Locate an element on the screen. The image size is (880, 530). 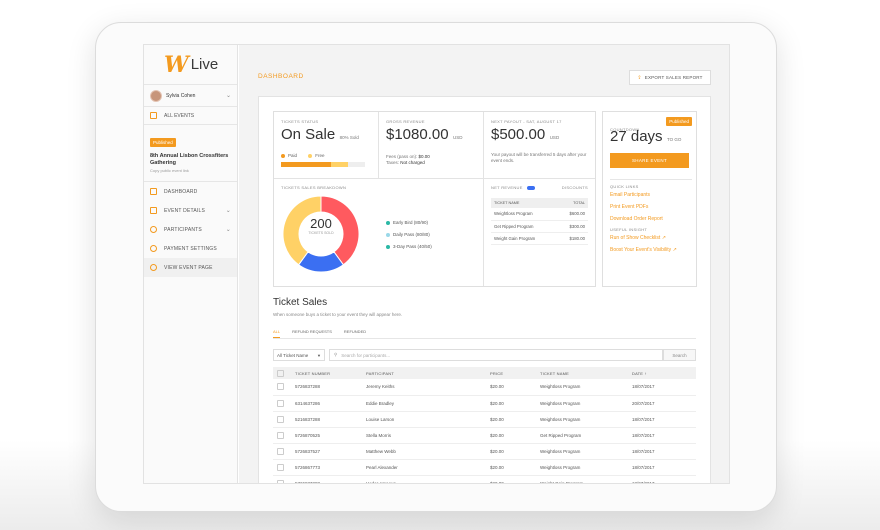
breakdown-label: TICKETS SALES BREAKDOWN is located at coordinates (314, 187).